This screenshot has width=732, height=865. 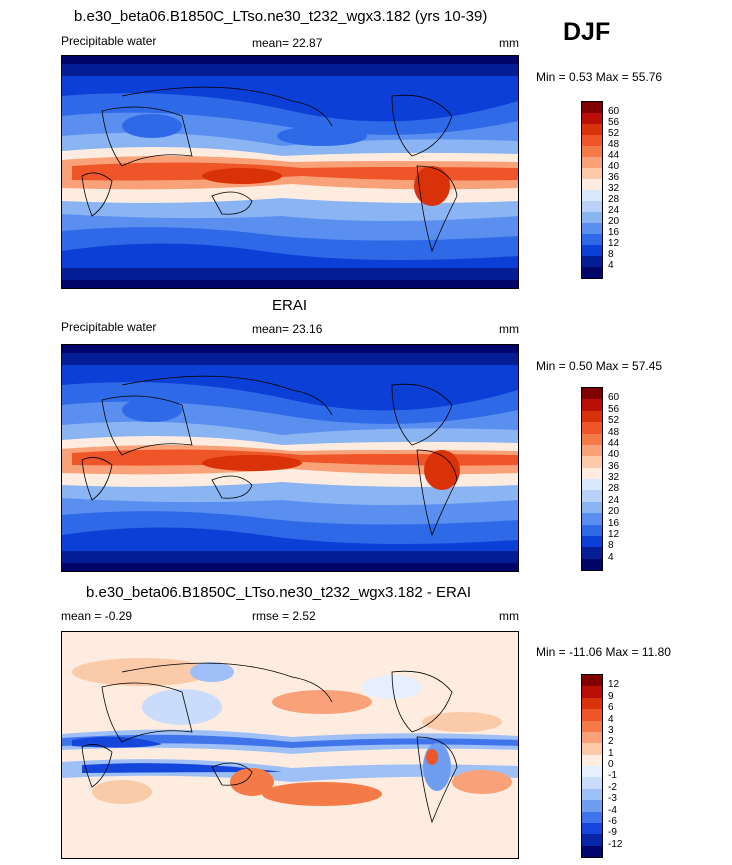 I want to click on colorbar-tick-label: -12, so click(x=615, y=844).